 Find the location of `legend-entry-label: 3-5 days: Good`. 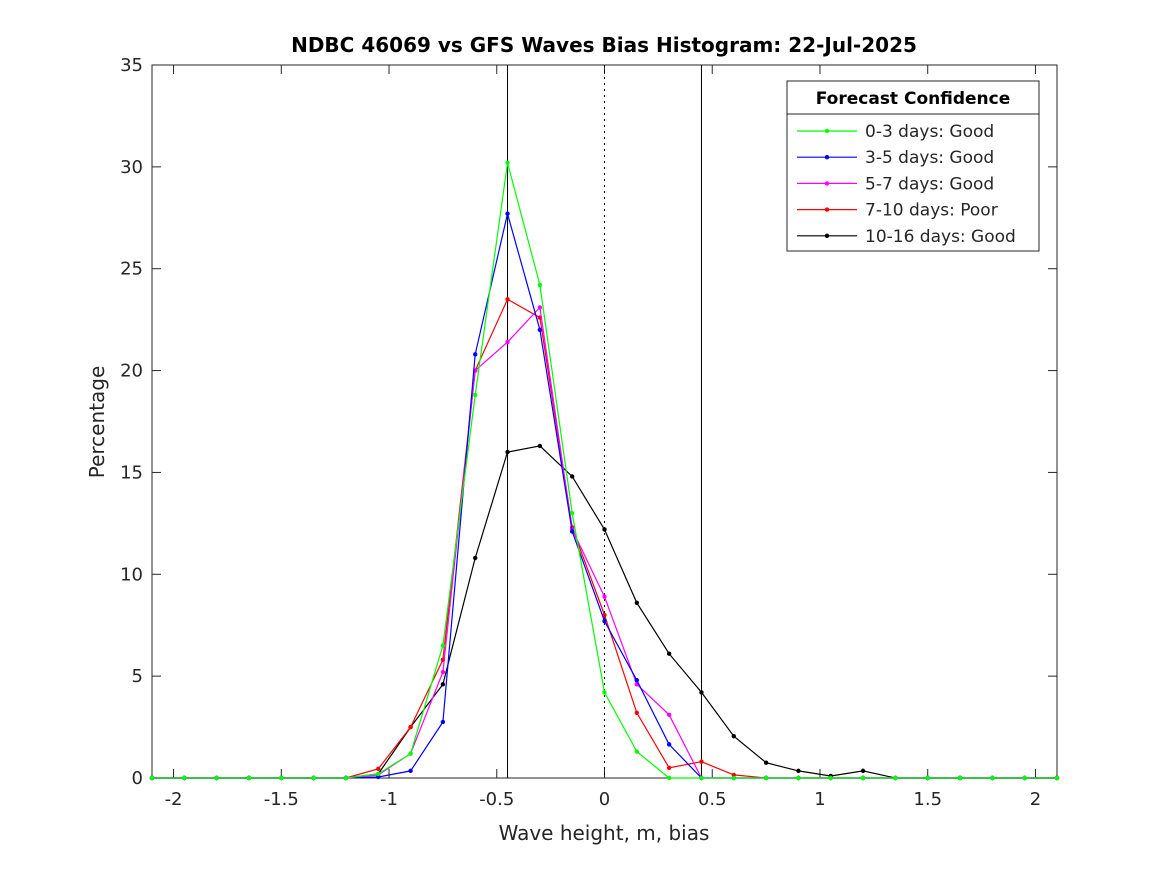

legend-entry-label: 3-5 days: Good is located at coordinates (929, 158).